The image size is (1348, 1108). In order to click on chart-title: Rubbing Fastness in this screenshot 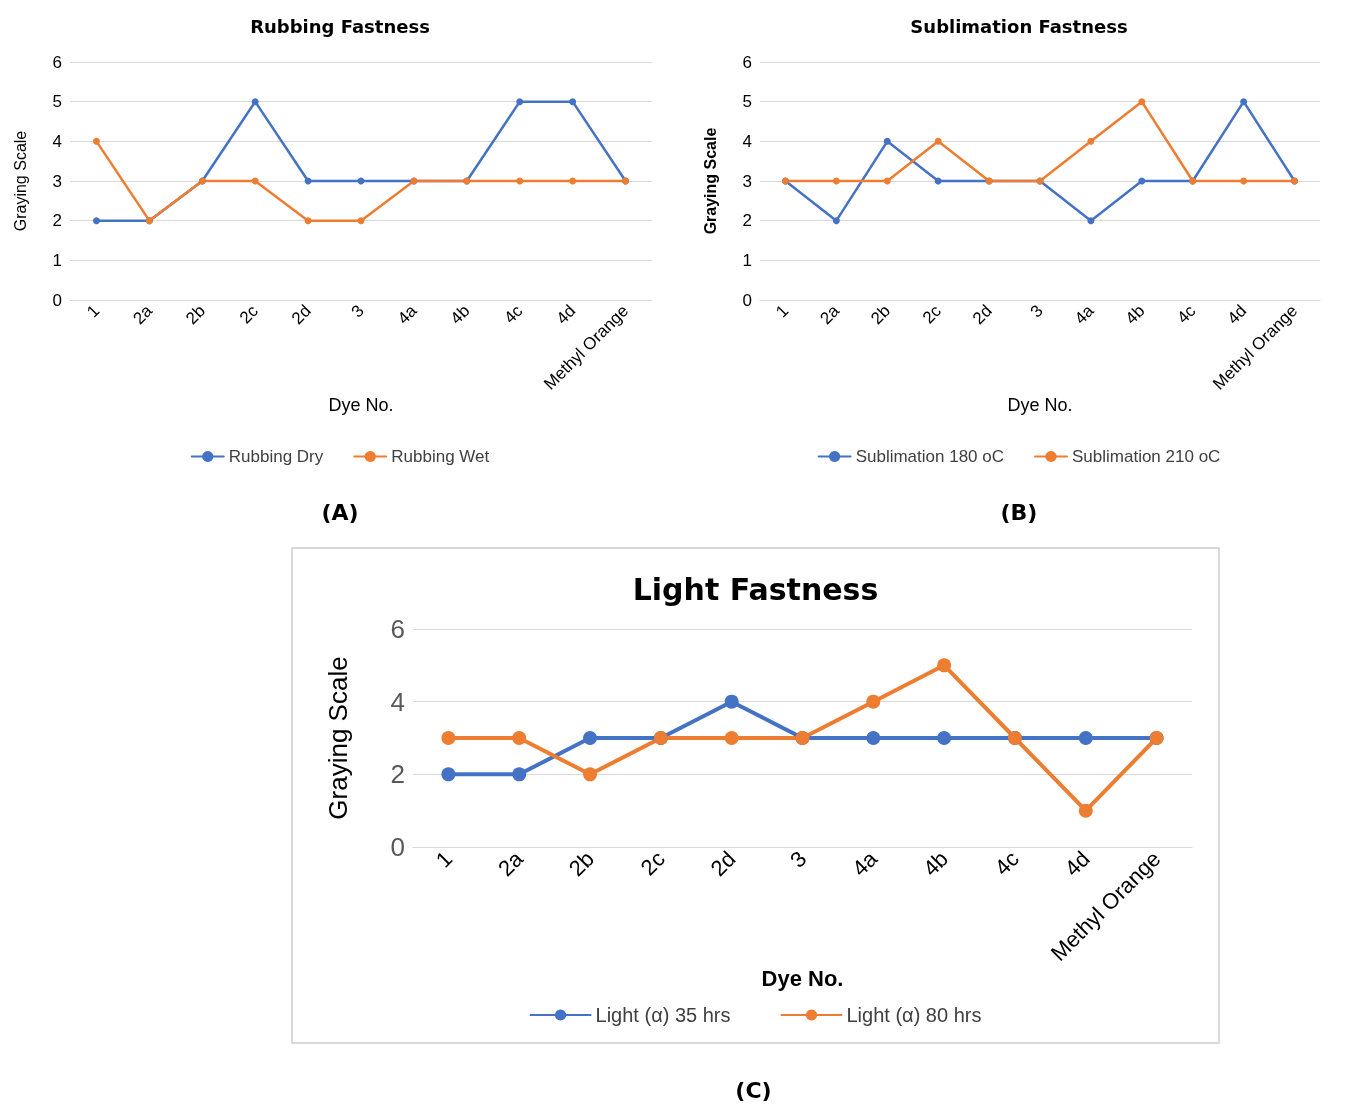, I will do `click(340, 26)`.